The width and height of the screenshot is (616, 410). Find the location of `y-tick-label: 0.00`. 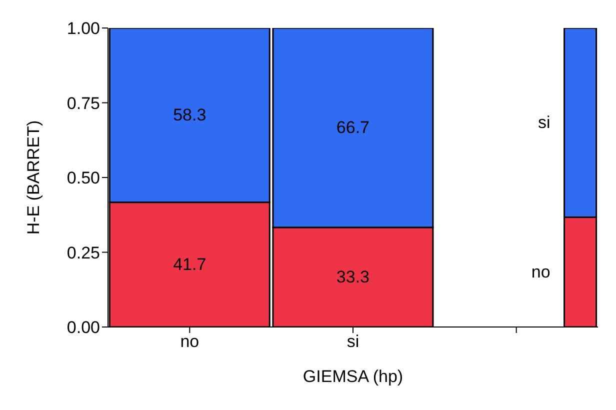

y-tick-label: 0.00 is located at coordinates (83, 328).